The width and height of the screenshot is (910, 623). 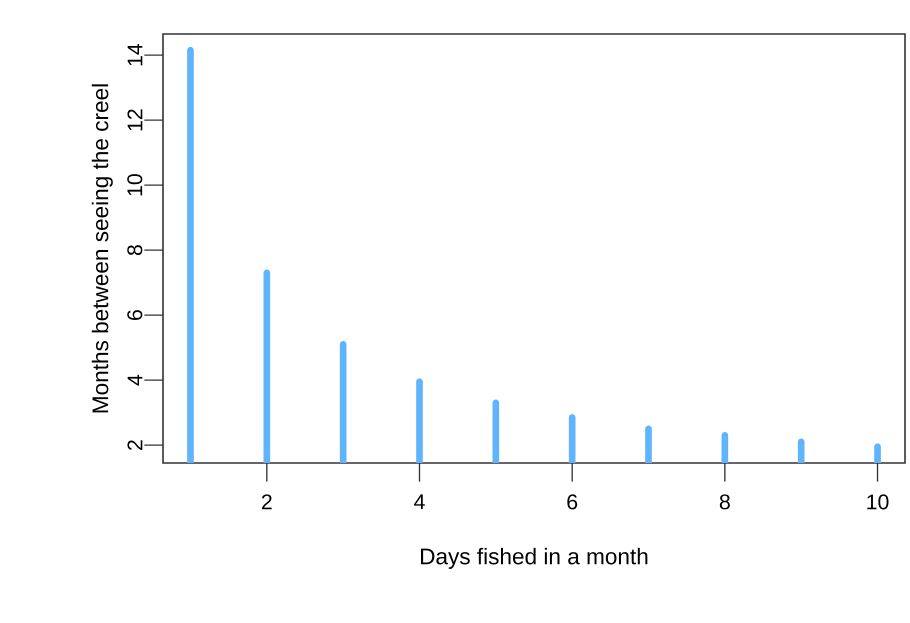 What do you see at coordinates (135, 380) in the screenshot?
I see `y-tick-label: 4` at bounding box center [135, 380].